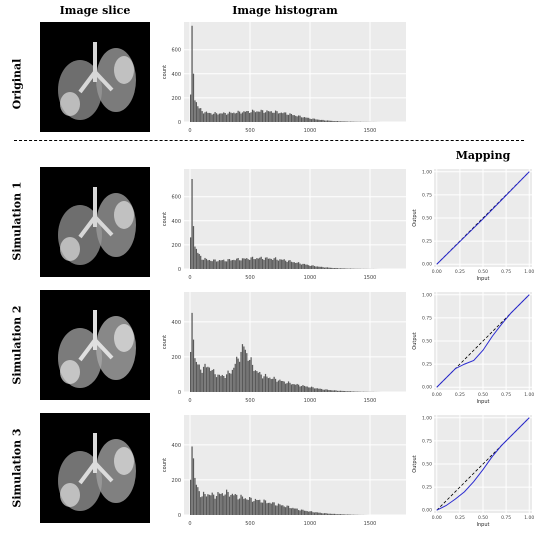 This screenshot has height=540, width=540. What do you see at coordinates (179, 516) in the screenshot?
I see `y-tick-label: 0` at bounding box center [179, 516].